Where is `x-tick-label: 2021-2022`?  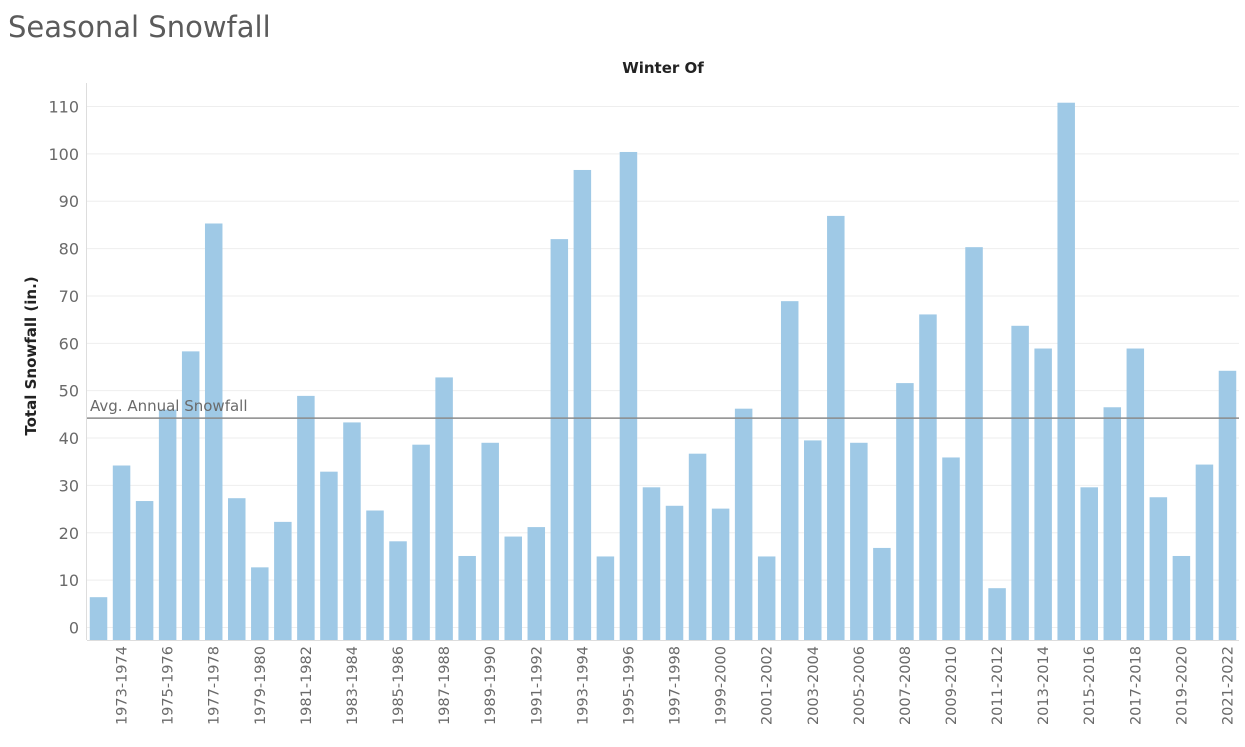 x-tick-label: 2021-2022 is located at coordinates (1228, 685).